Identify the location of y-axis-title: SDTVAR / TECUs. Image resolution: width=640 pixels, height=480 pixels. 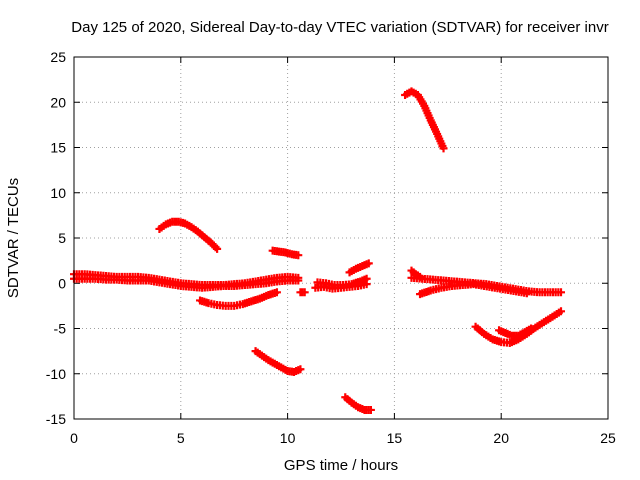
(13, 238).